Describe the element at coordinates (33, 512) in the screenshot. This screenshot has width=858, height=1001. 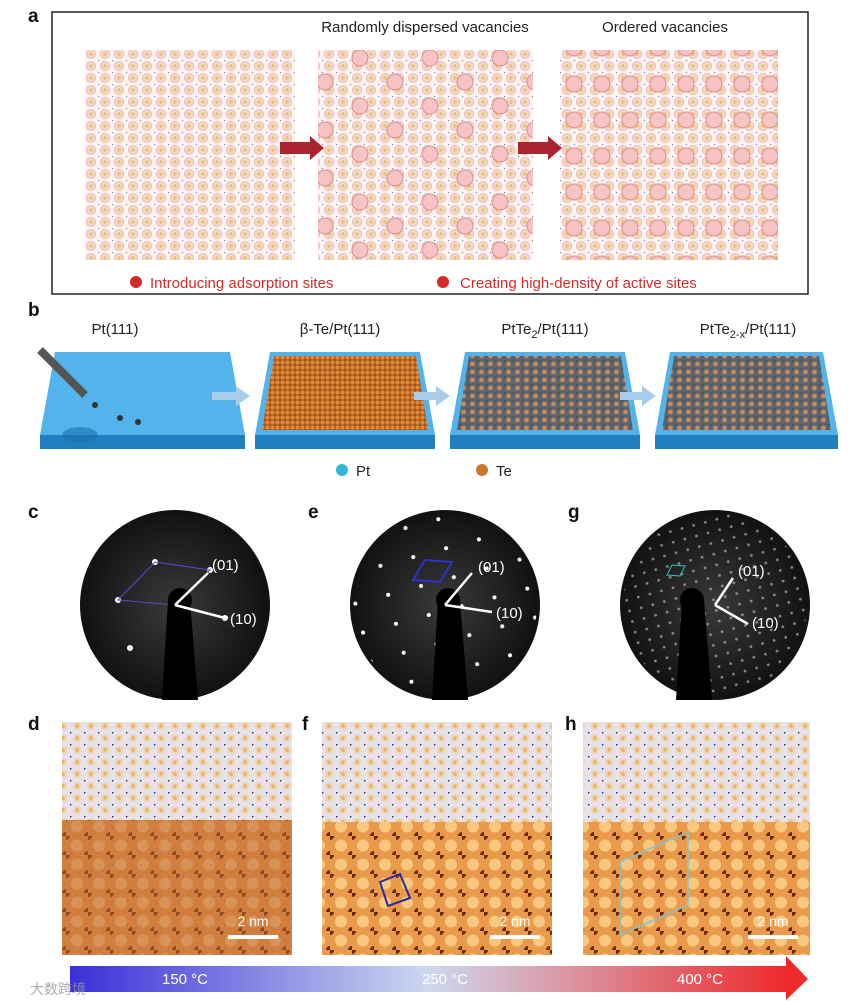
I see `panel-label: c` at that location.